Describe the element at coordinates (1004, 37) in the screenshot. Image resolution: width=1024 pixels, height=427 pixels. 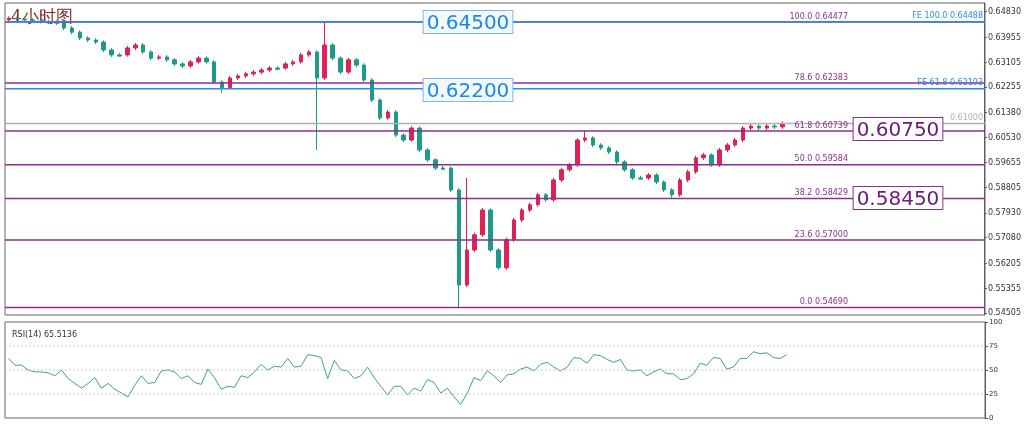
I see `y-tick-label: 0.63955` at that location.